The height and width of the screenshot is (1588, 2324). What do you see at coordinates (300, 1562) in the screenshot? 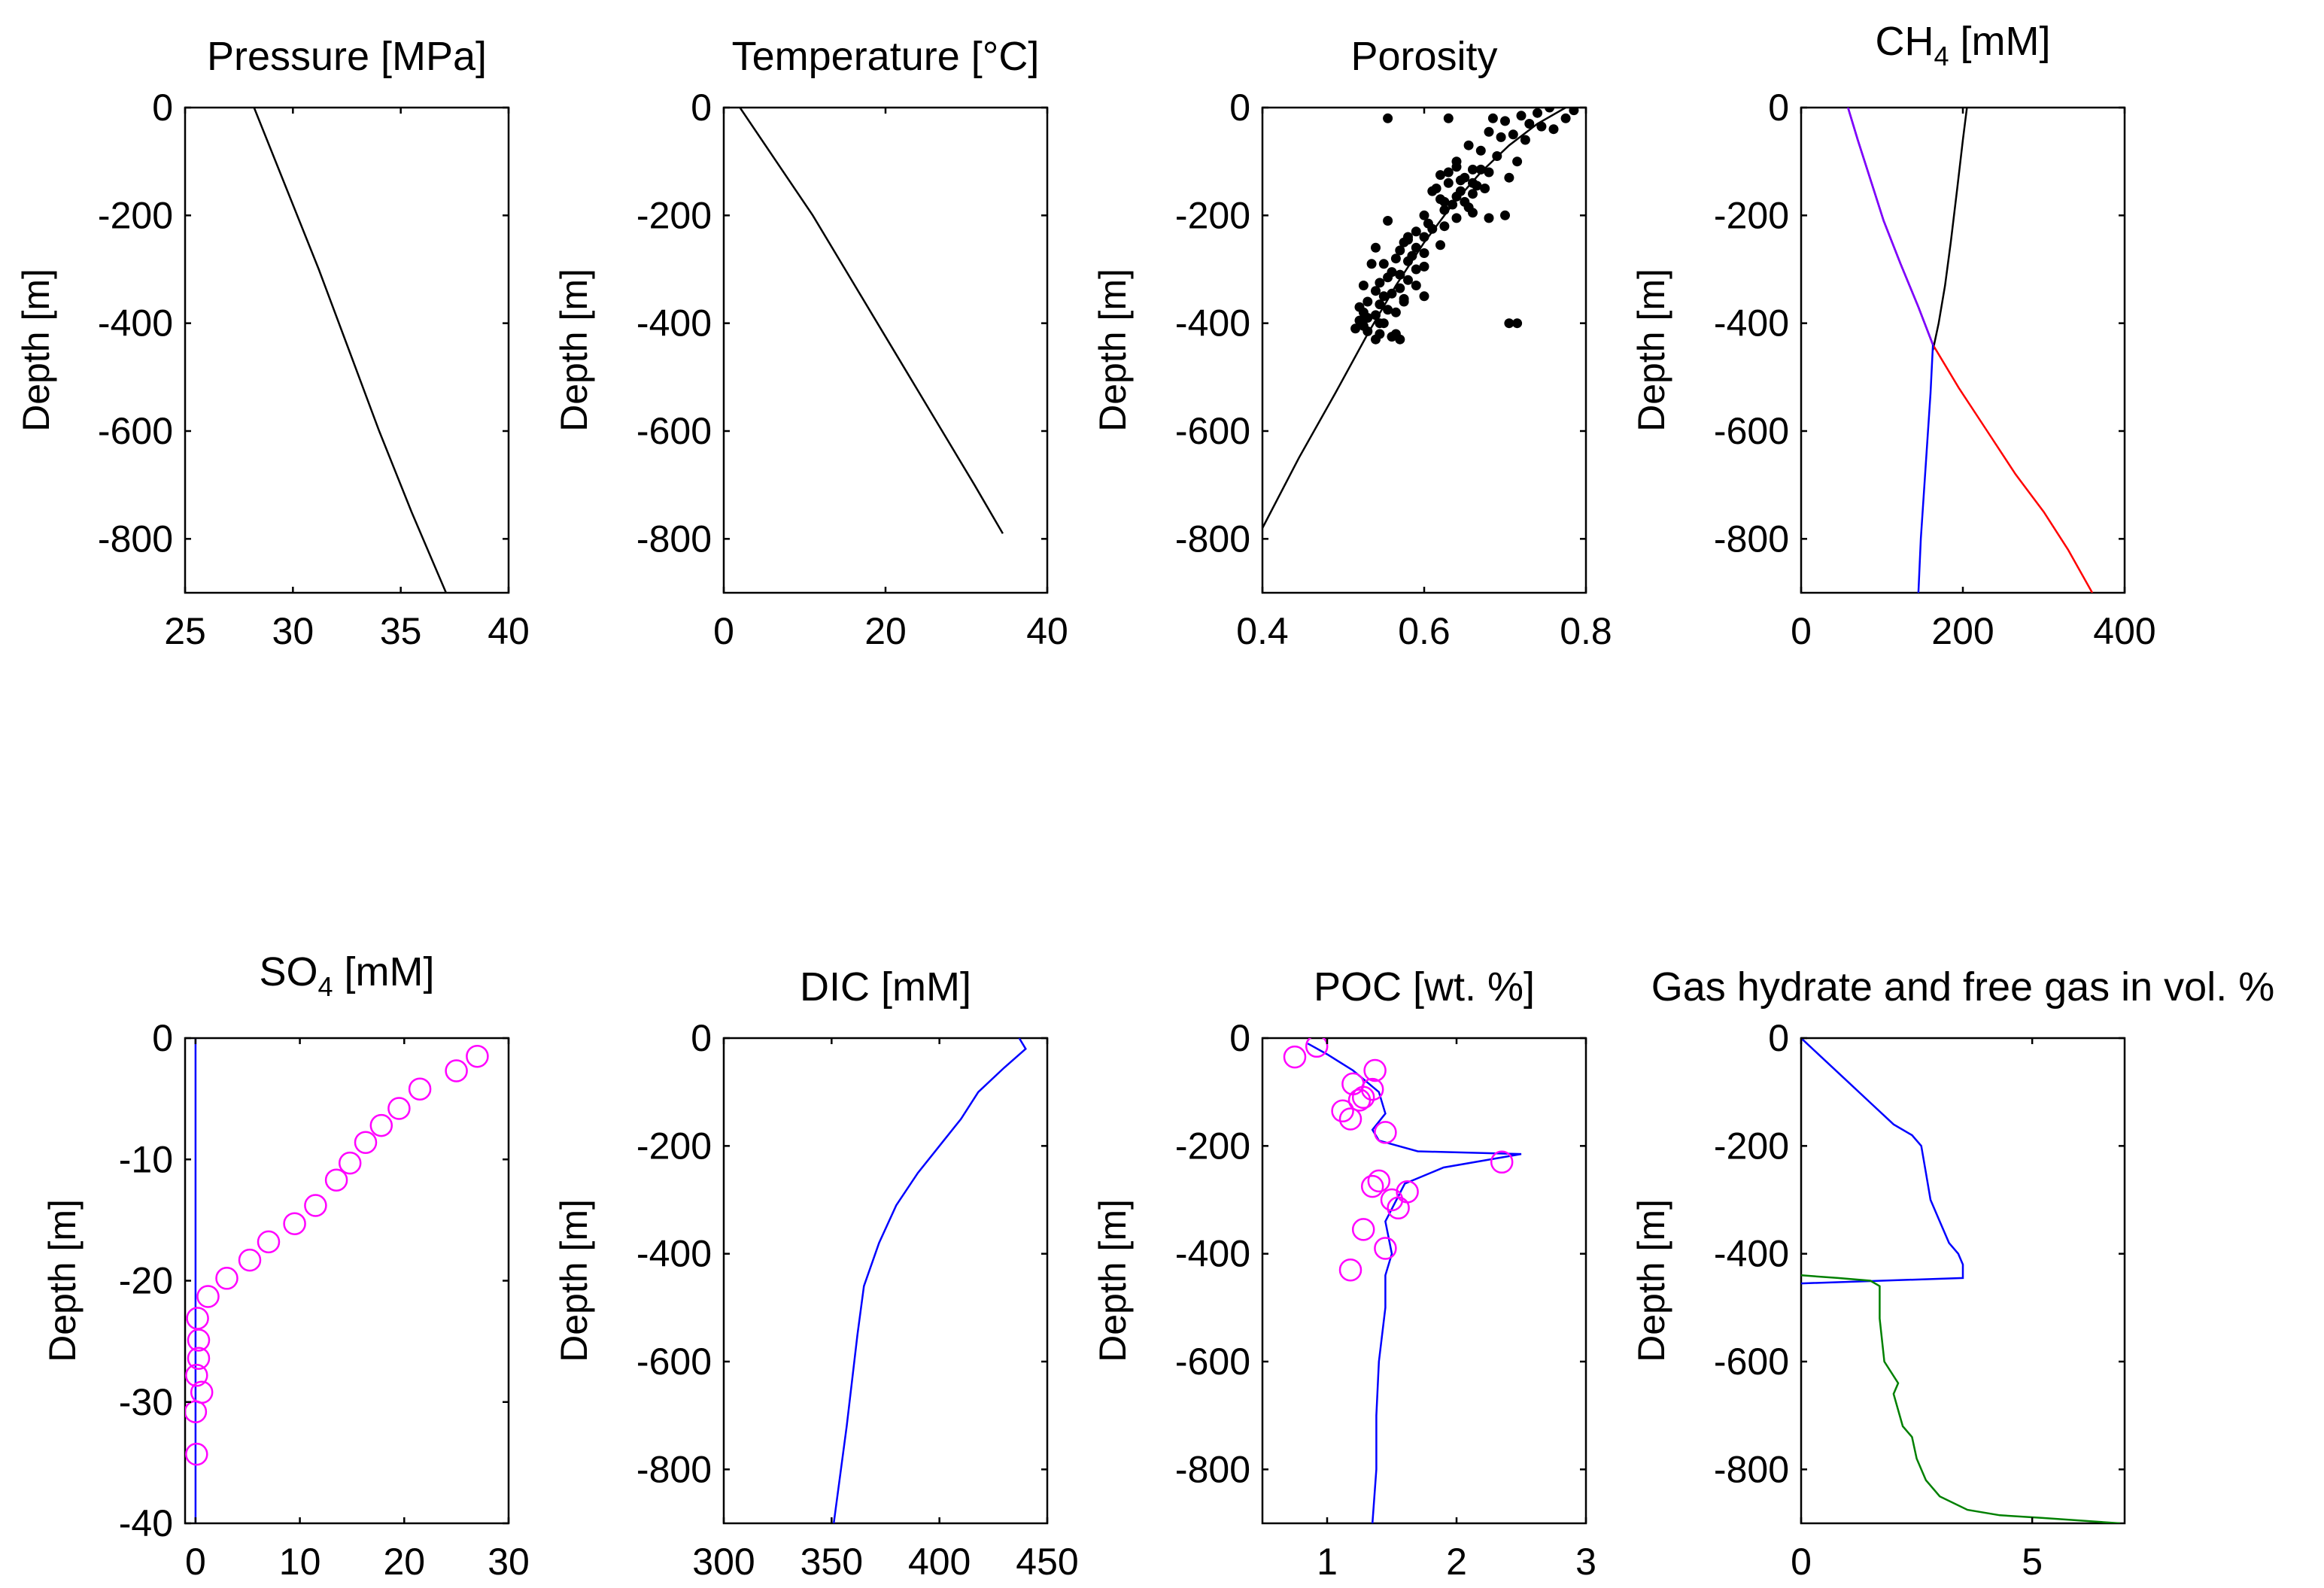
I see `x-tick-label: 10` at bounding box center [300, 1562].